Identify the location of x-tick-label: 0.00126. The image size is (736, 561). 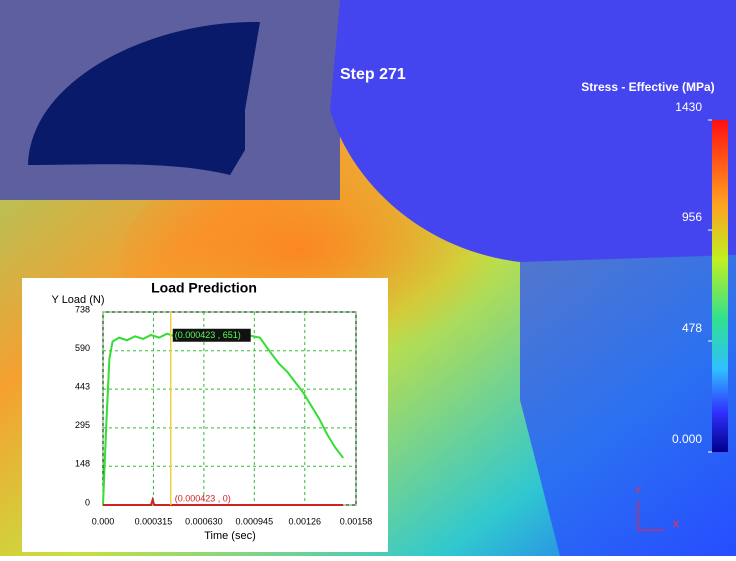
(304, 521).